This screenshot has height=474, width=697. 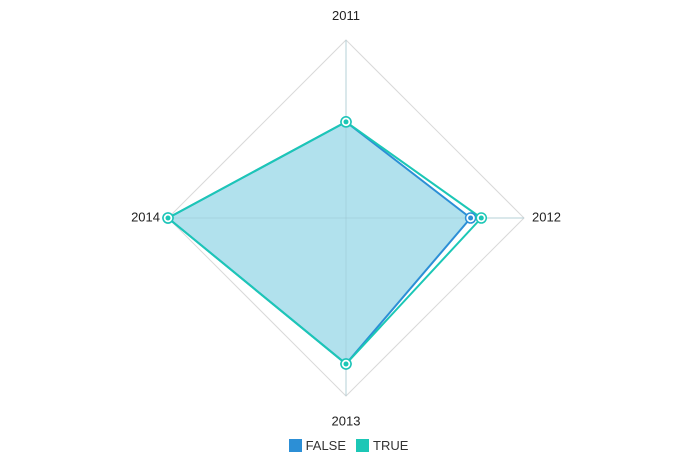 What do you see at coordinates (326, 445) in the screenshot?
I see `legend-label-false: FALSE` at bounding box center [326, 445].